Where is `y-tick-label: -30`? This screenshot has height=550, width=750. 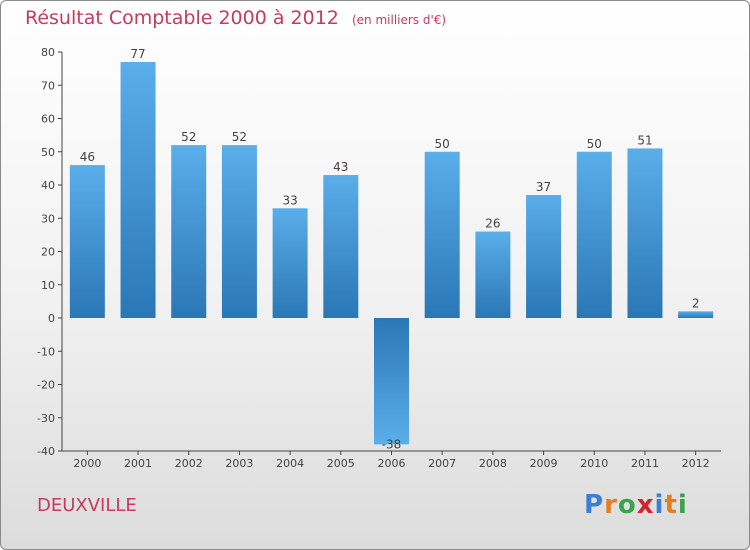 y-tick-label: -30 is located at coordinates (46, 418).